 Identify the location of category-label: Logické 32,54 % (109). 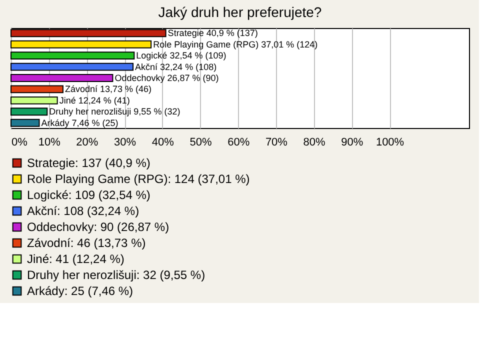
(181, 55).